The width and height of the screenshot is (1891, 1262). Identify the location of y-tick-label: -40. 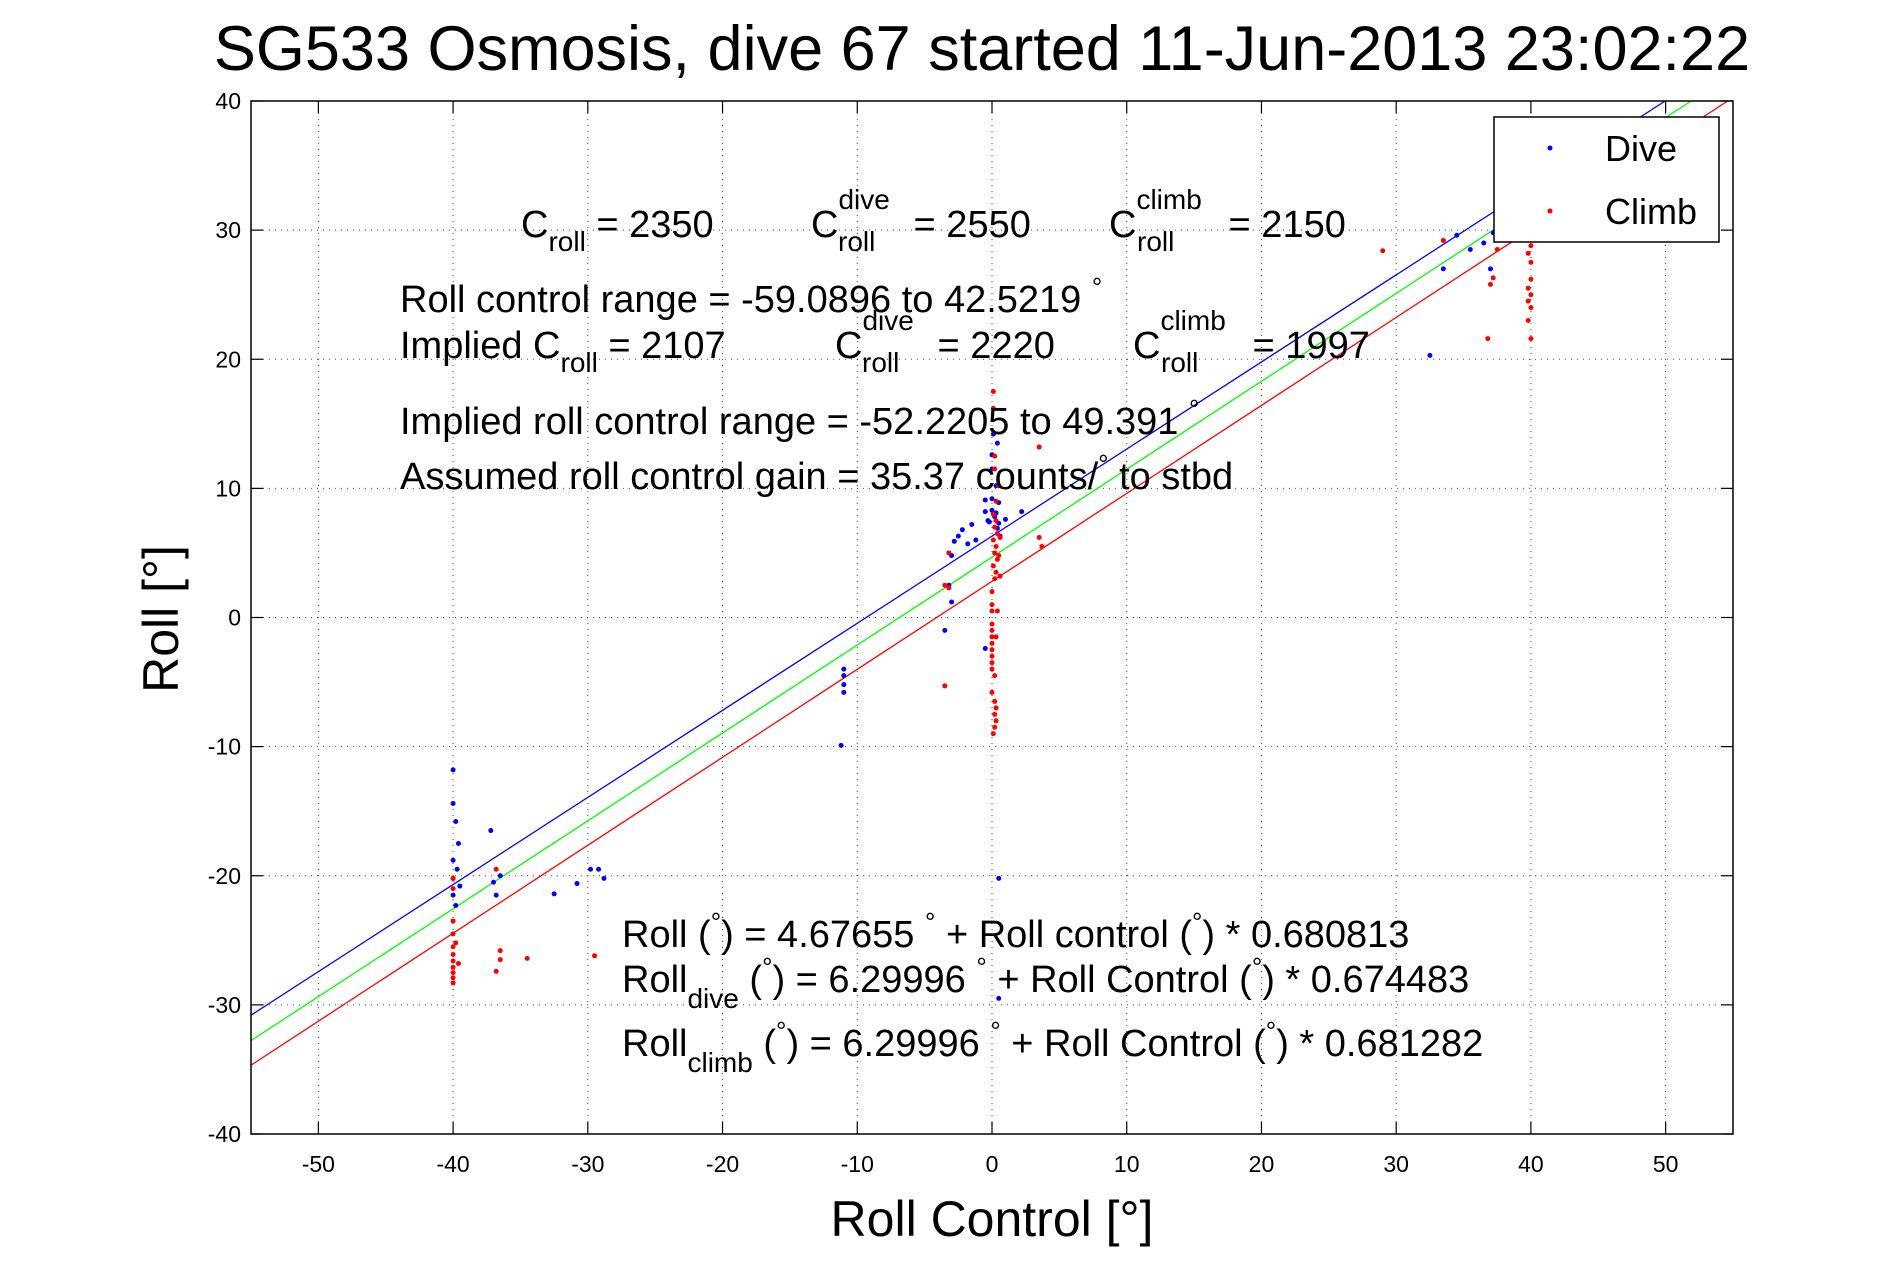
(224, 1134).